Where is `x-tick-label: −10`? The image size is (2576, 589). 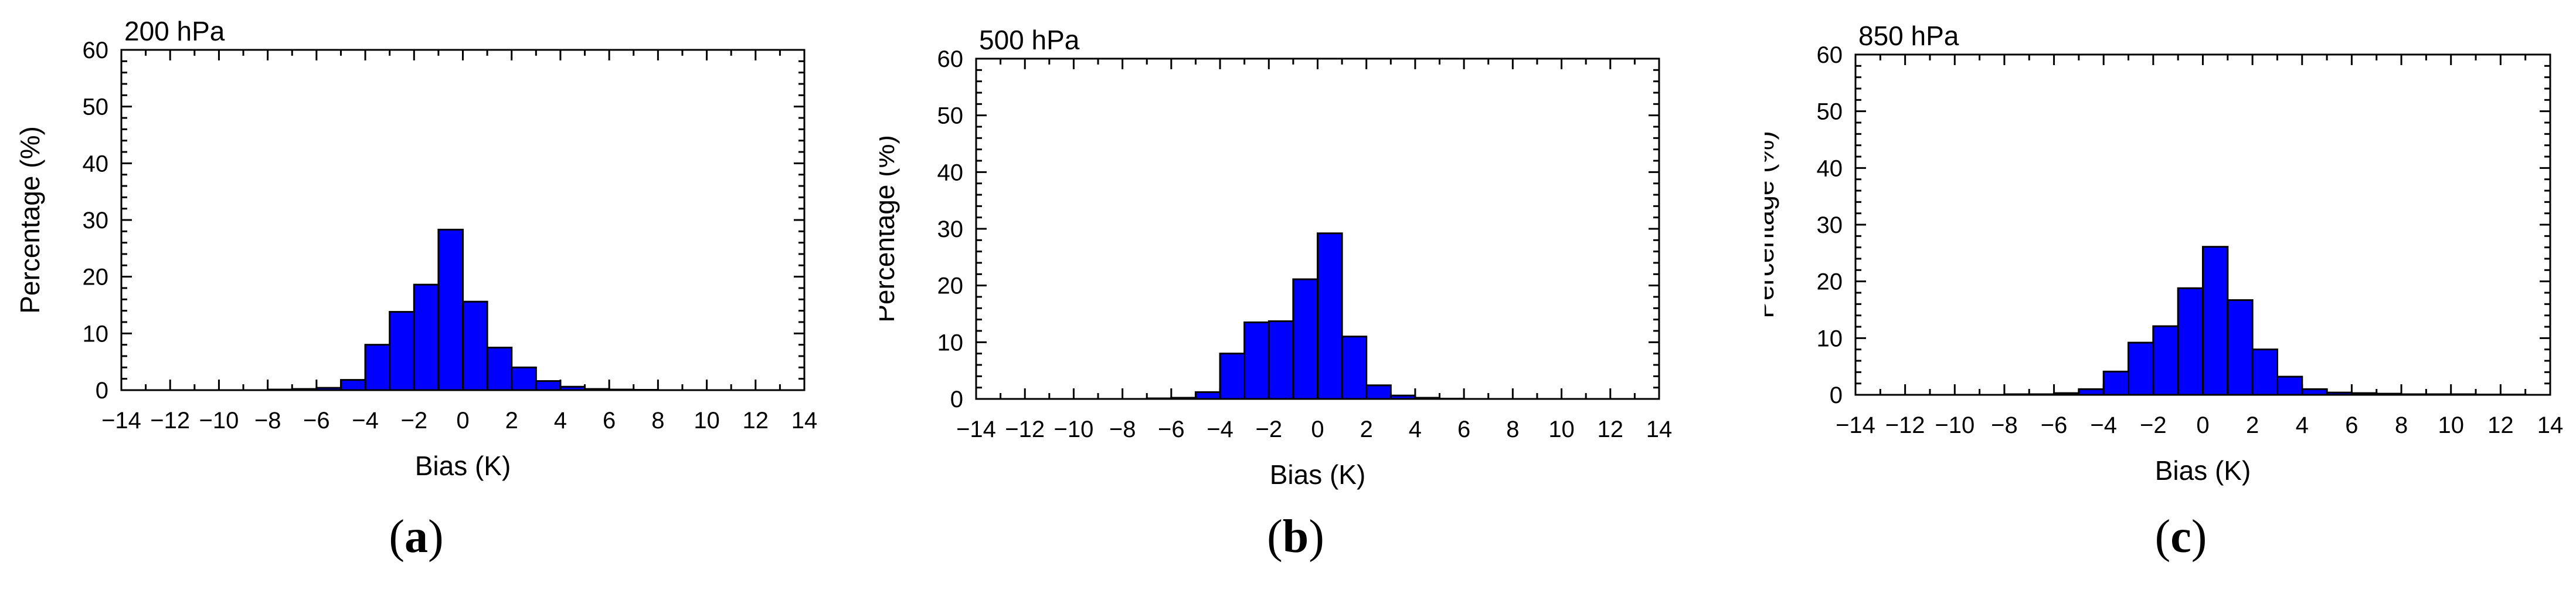
x-tick-label: −10 is located at coordinates (1073, 430).